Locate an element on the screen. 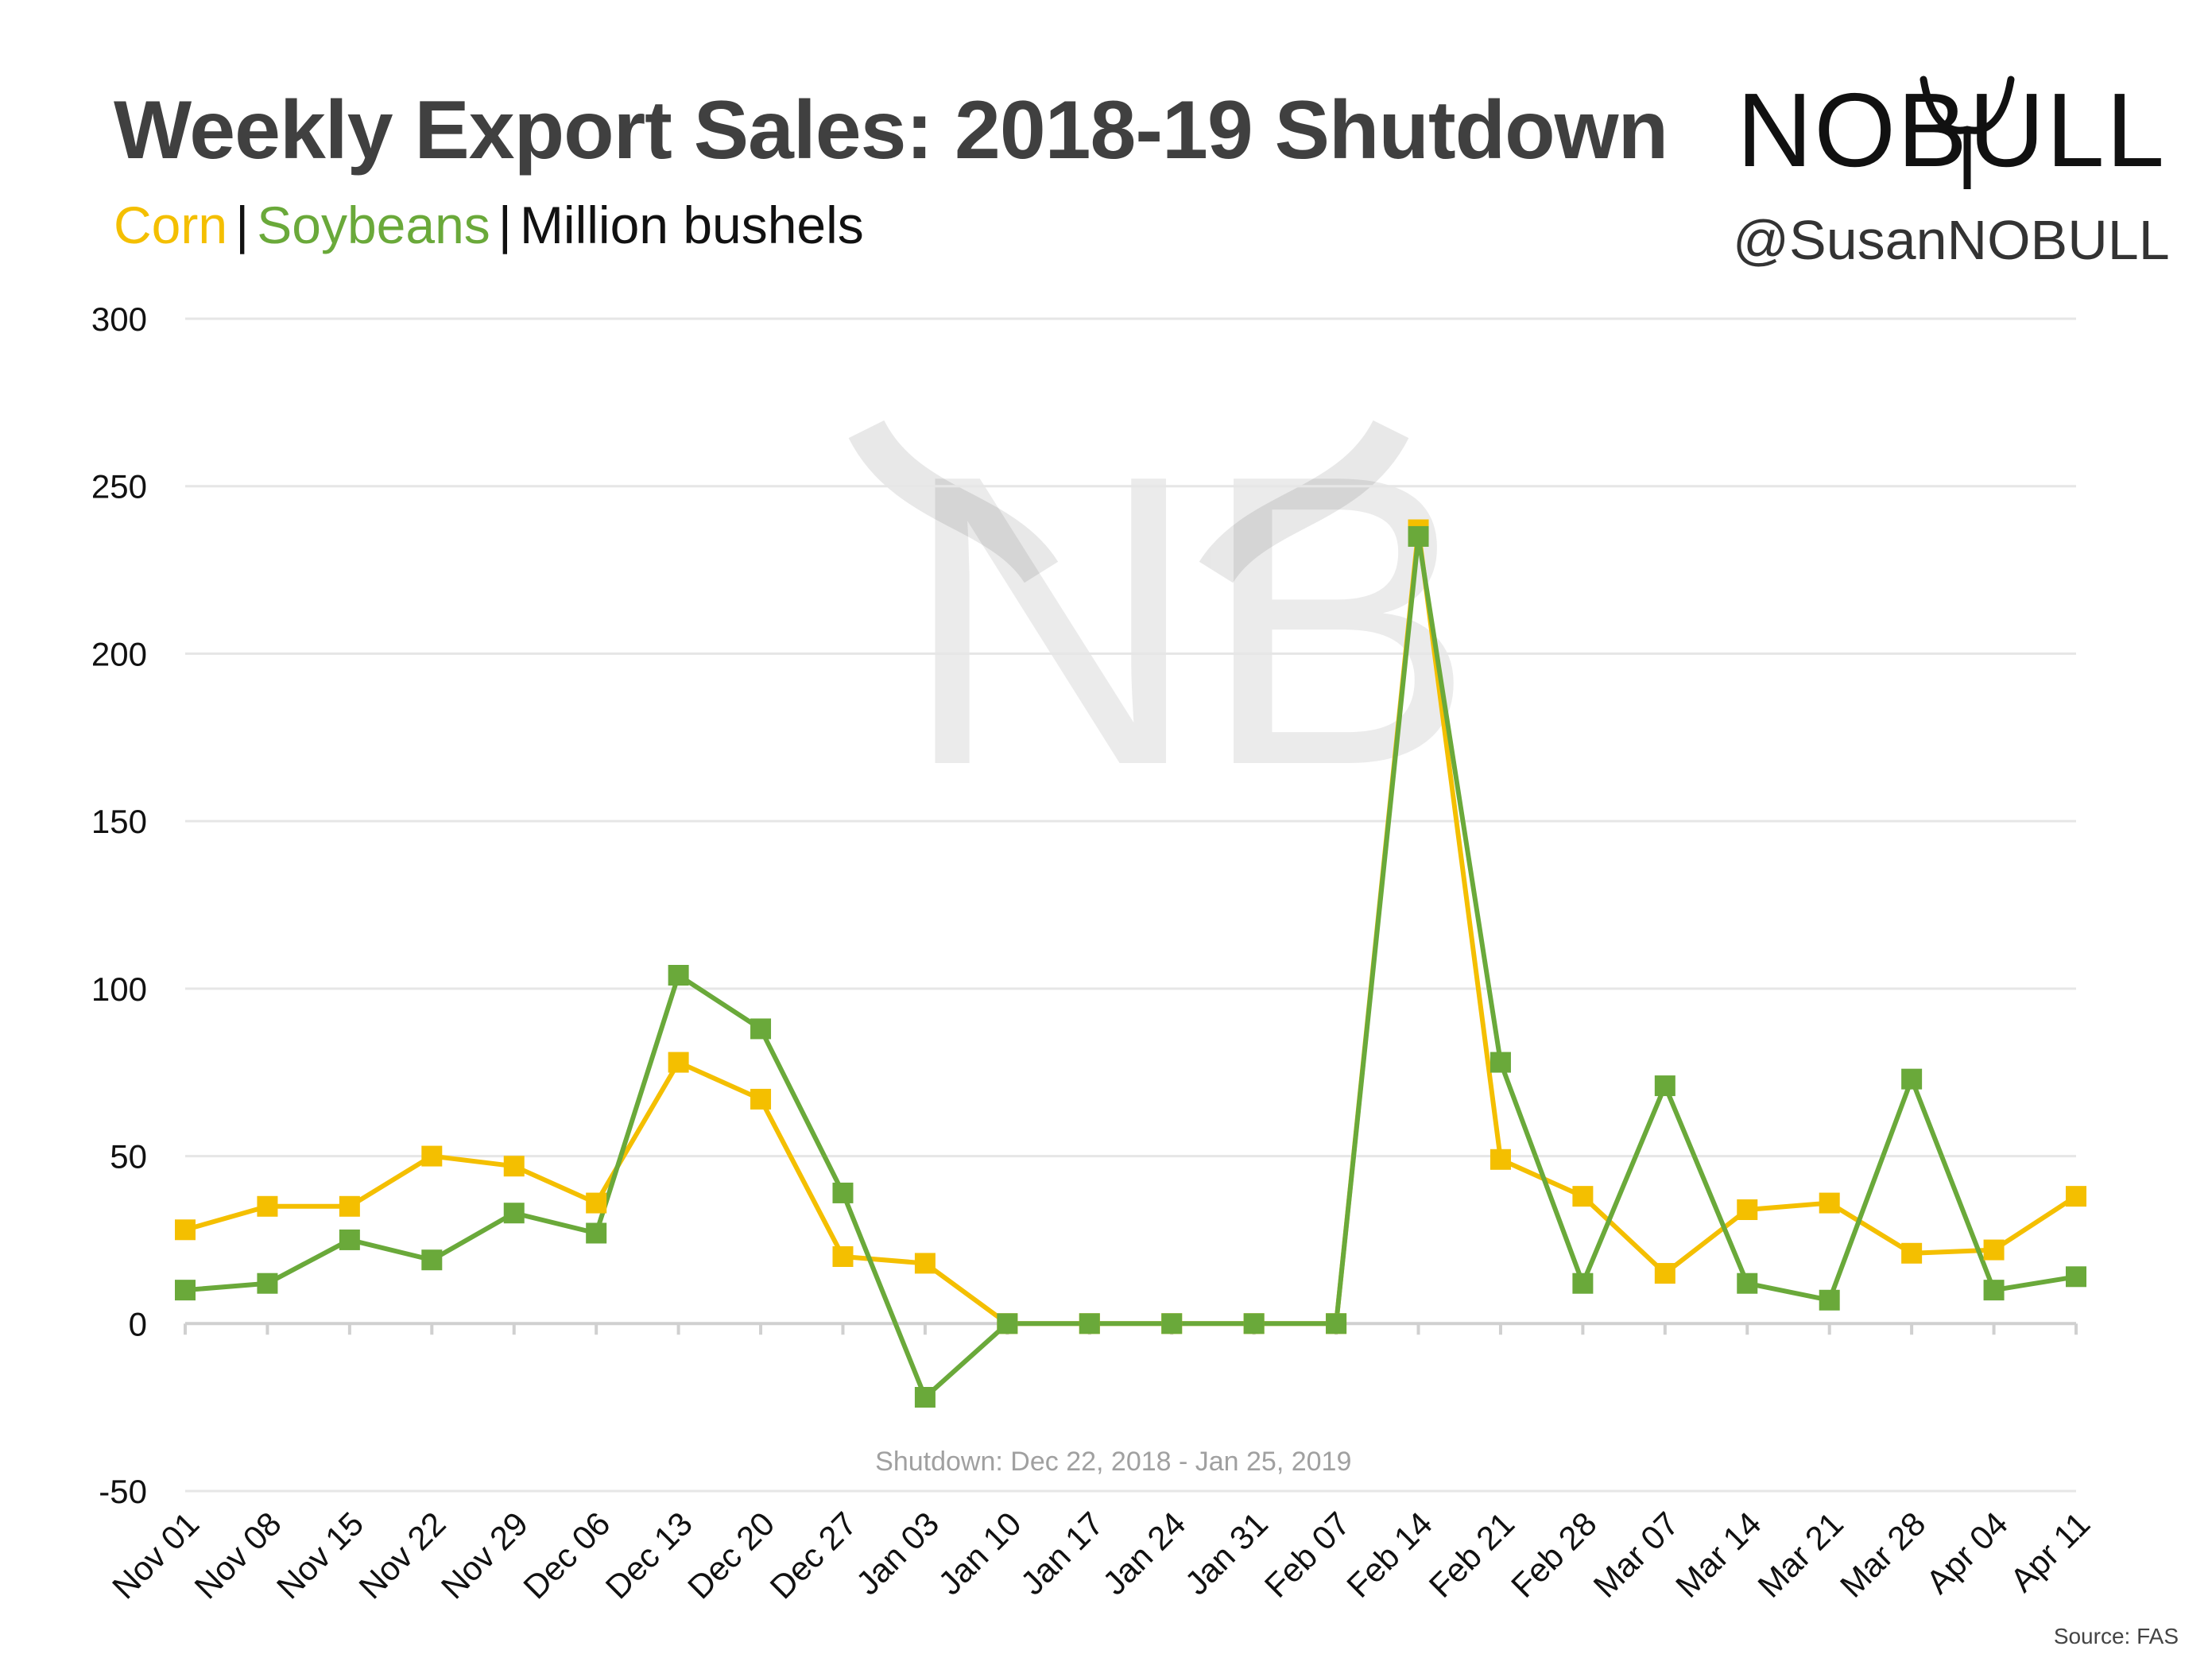 The image size is (2212, 1654). watermark-text: NB is located at coordinates (1188, 620).